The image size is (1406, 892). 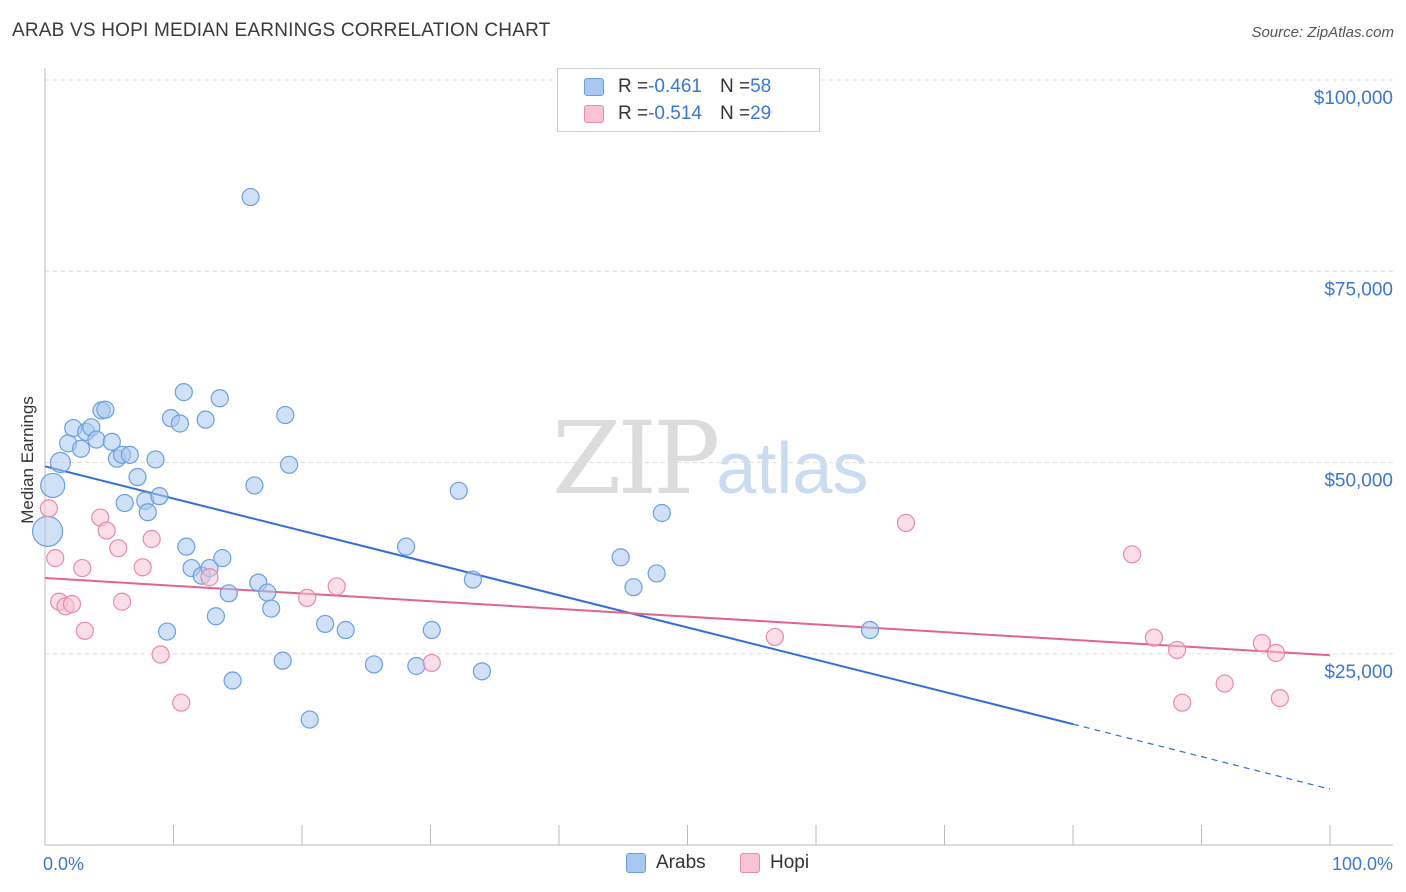 I want to click on legend-label-hopi: Hopi, so click(x=790, y=862).